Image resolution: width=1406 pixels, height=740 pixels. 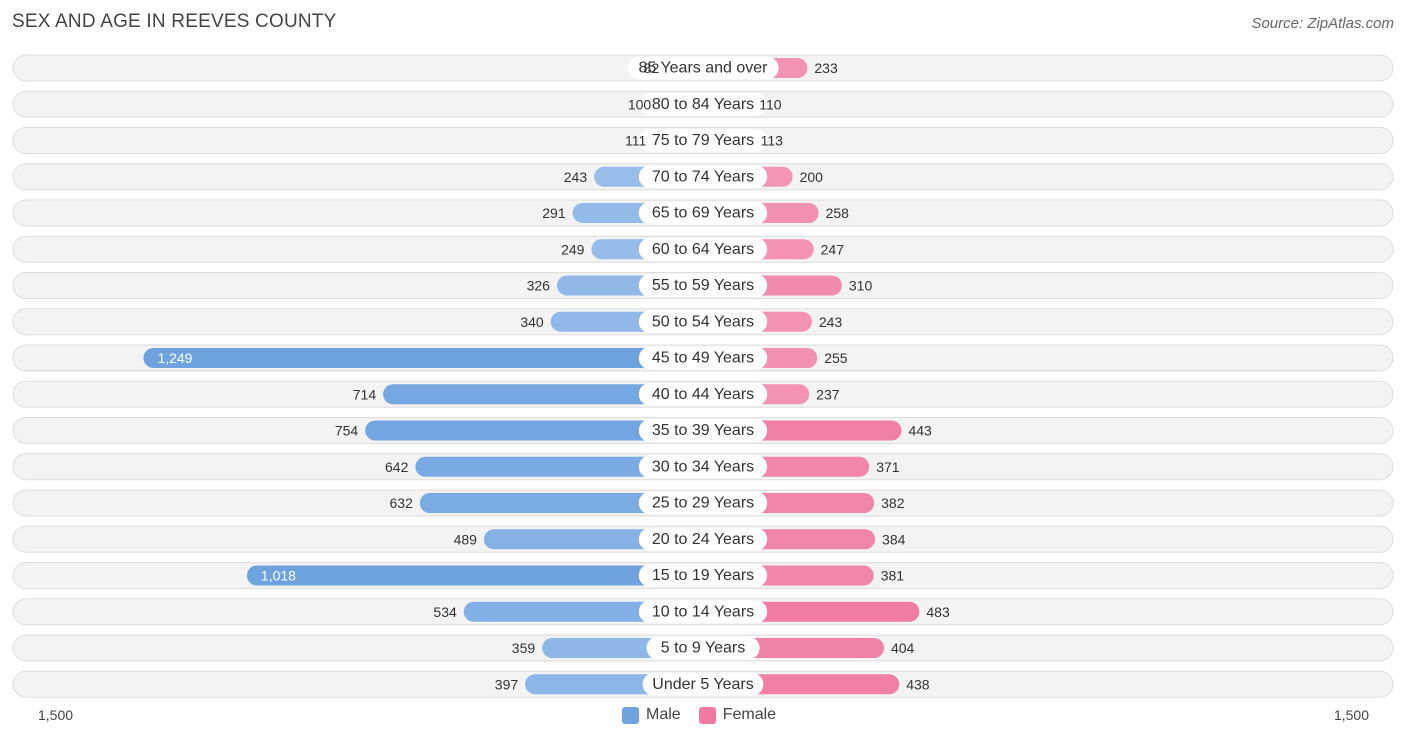 What do you see at coordinates (861, 286) in the screenshot?
I see `female-value-label: 310` at bounding box center [861, 286].